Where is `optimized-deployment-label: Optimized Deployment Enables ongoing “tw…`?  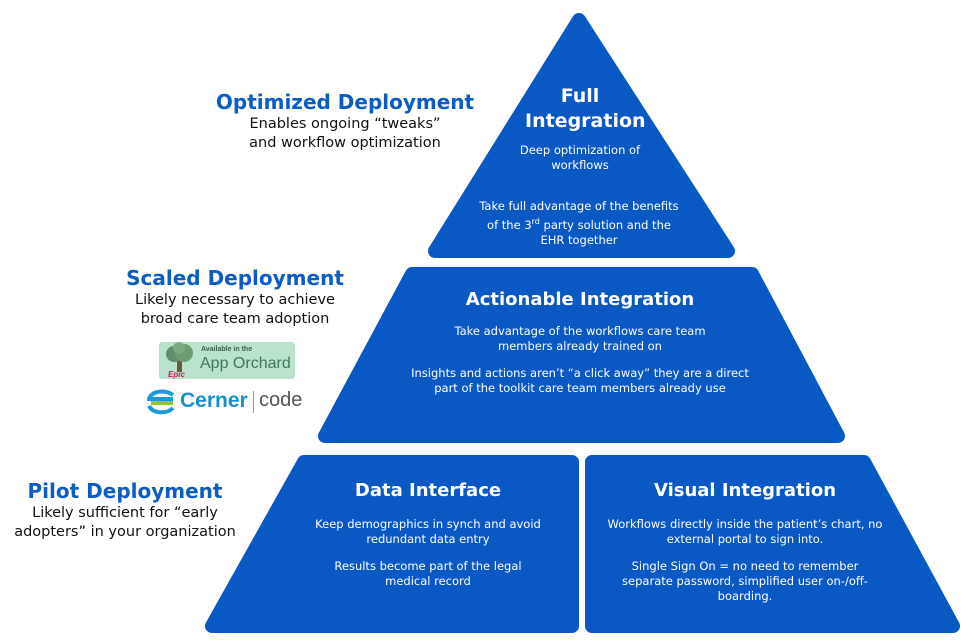
optimized-deployment-label: Optimized Deployment Enables ongoing “tw… is located at coordinates (345, 121).